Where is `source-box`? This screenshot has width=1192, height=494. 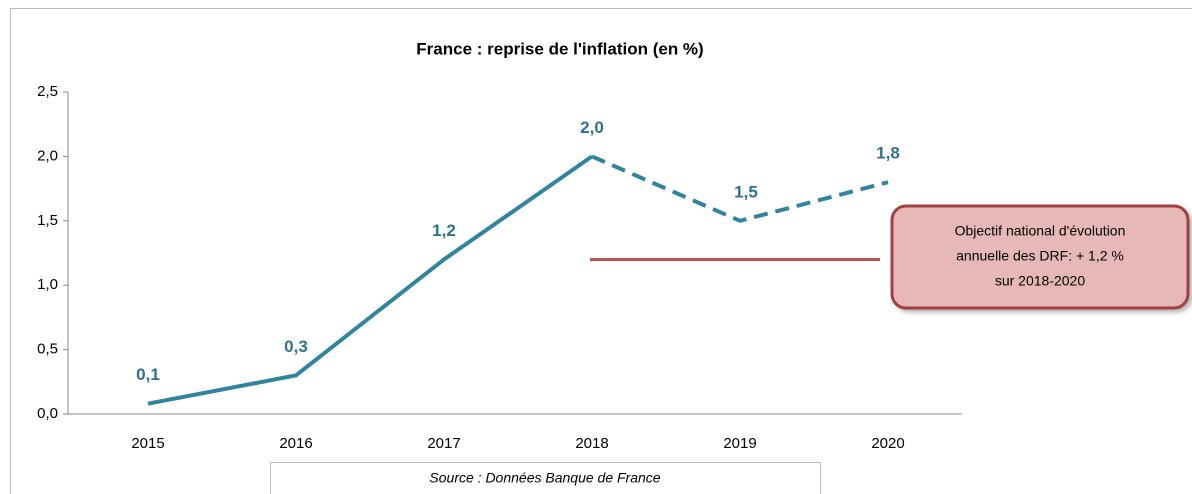
source-box is located at coordinates (545, 478).